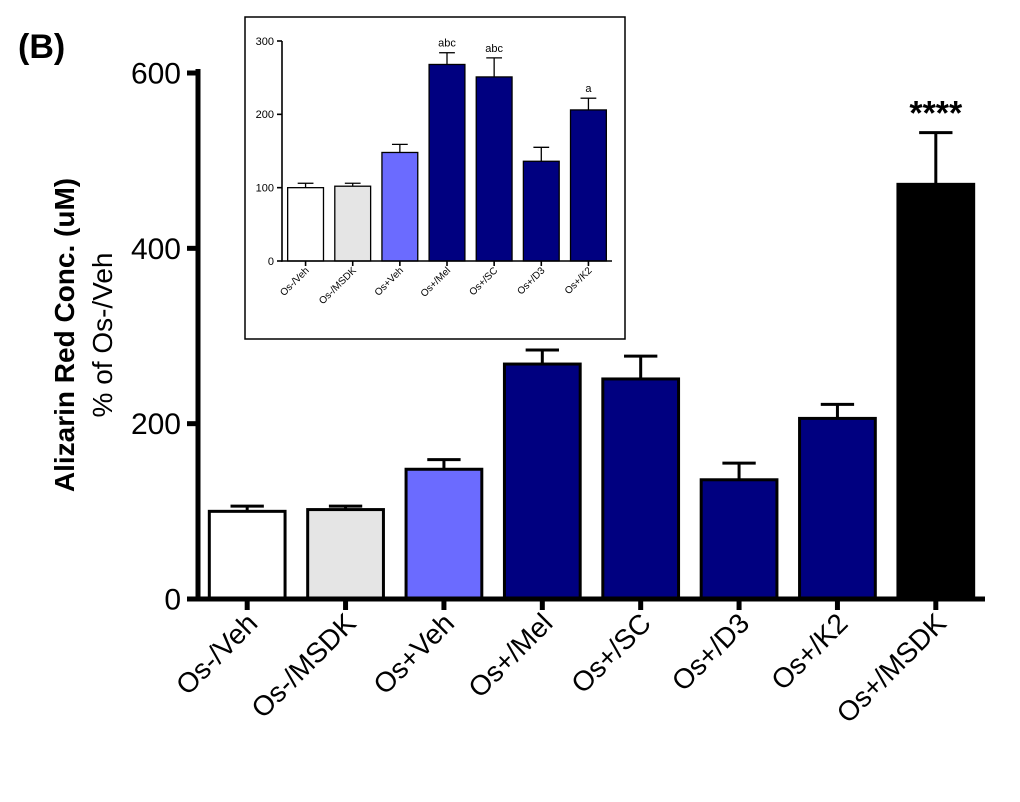  Describe the element at coordinates (102, 335) in the screenshot. I see `y-axis-title-line2: % of Os-/Veh` at that location.